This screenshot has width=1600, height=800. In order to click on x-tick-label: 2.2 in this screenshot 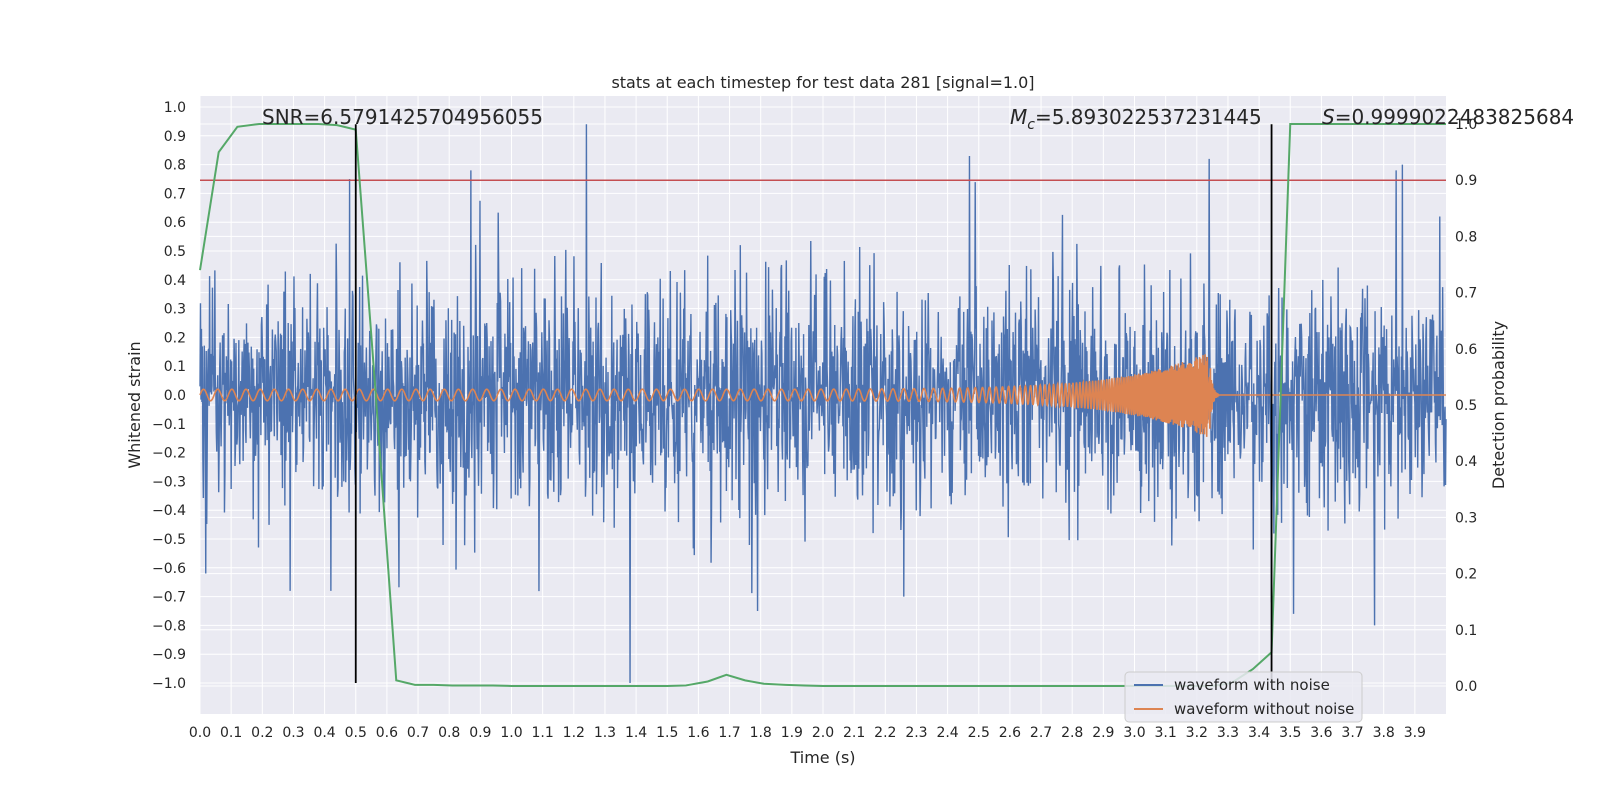, I will do `click(885, 733)`.